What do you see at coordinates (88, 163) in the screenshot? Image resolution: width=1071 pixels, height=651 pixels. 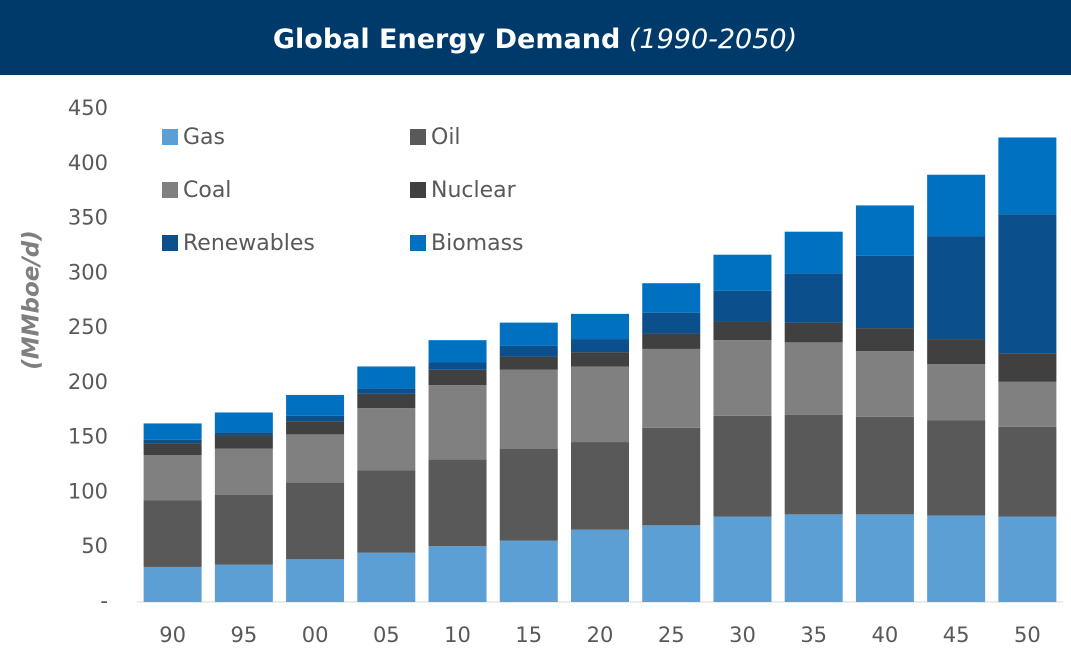 I see `y-tick-label: 400` at bounding box center [88, 163].